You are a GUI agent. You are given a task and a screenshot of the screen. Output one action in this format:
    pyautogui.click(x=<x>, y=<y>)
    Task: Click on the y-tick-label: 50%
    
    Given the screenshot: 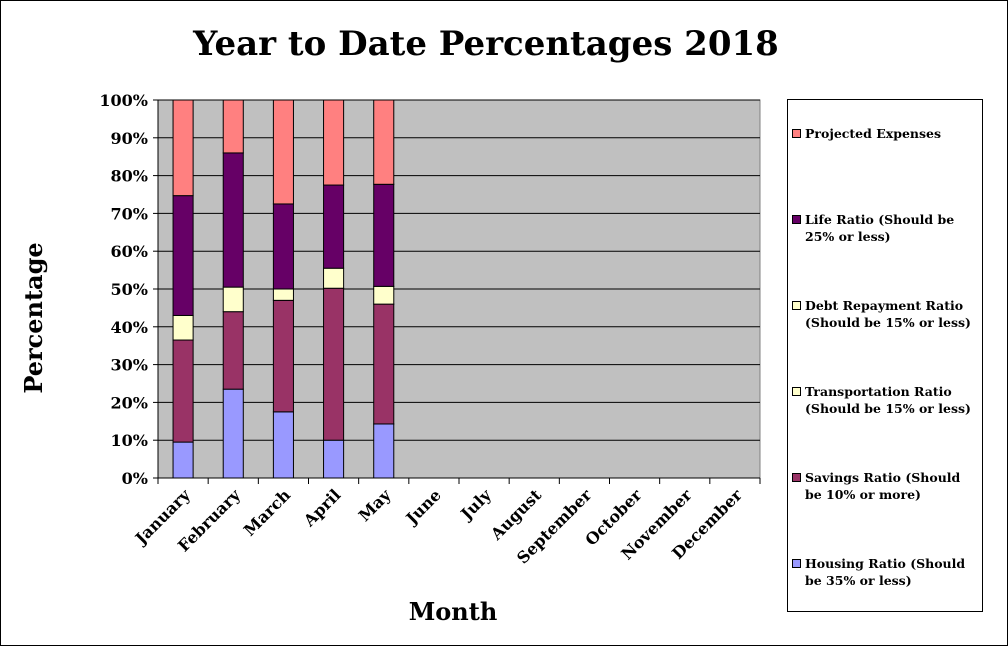 What is the action you would take?
    pyautogui.click(x=129, y=289)
    